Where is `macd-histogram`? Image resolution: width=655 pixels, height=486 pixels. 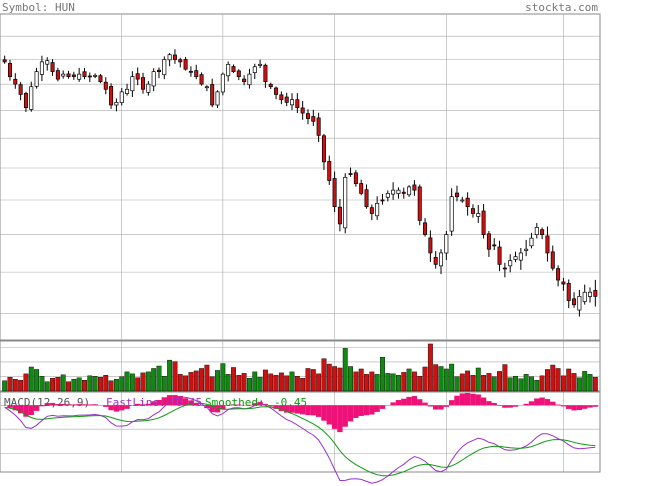
macd-histogram is located at coordinates (302, 412).